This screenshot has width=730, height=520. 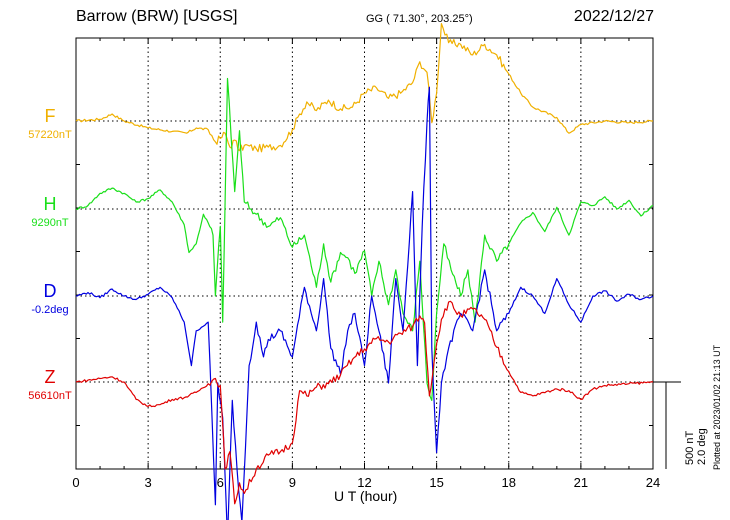 What do you see at coordinates (50, 135) in the screenshot?
I see `channel-baseline-f: 57220nT` at bounding box center [50, 135].